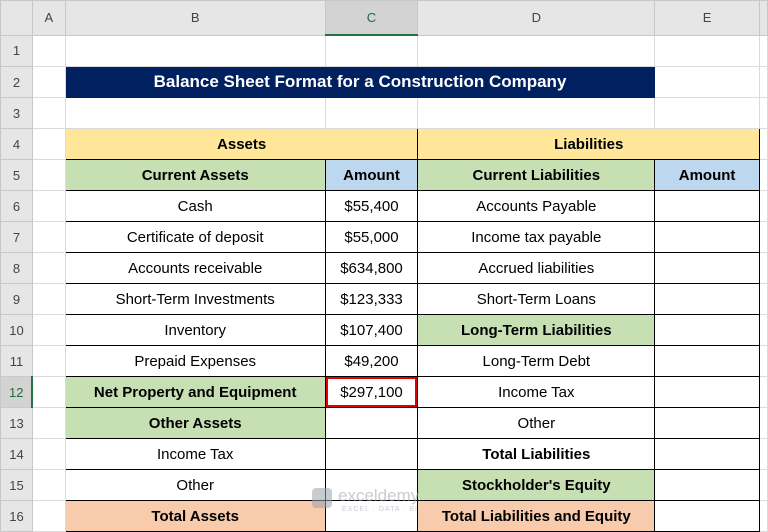 This screenshot has width=768, height=532. Describe the element at coordinates (195, 299) in the screenshot. I see `cell: Short-Term Investments` at that location.